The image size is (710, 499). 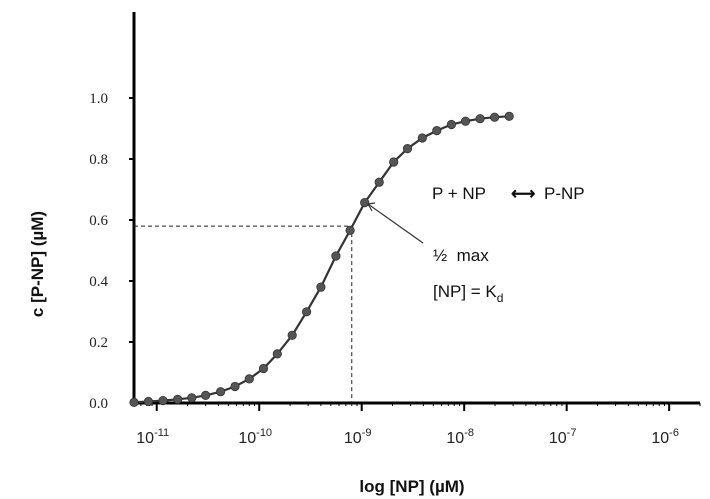 I want to click on y-ticks: 0.0 0.2 0.4 0.6 0.8 1.0, so click(x=111, y=251).